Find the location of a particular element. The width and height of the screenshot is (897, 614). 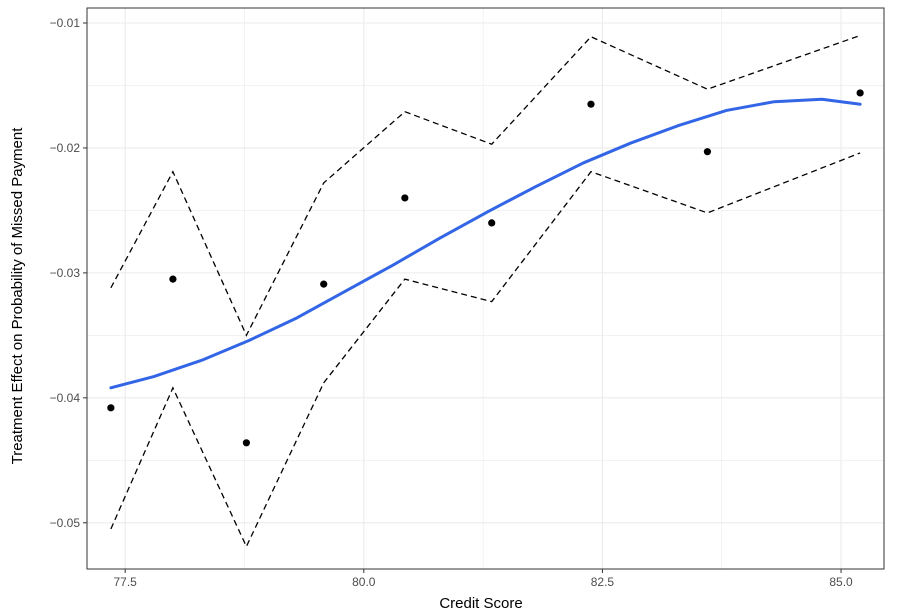

y-tick-label: −0.04 is located at coordinates (65, 398).